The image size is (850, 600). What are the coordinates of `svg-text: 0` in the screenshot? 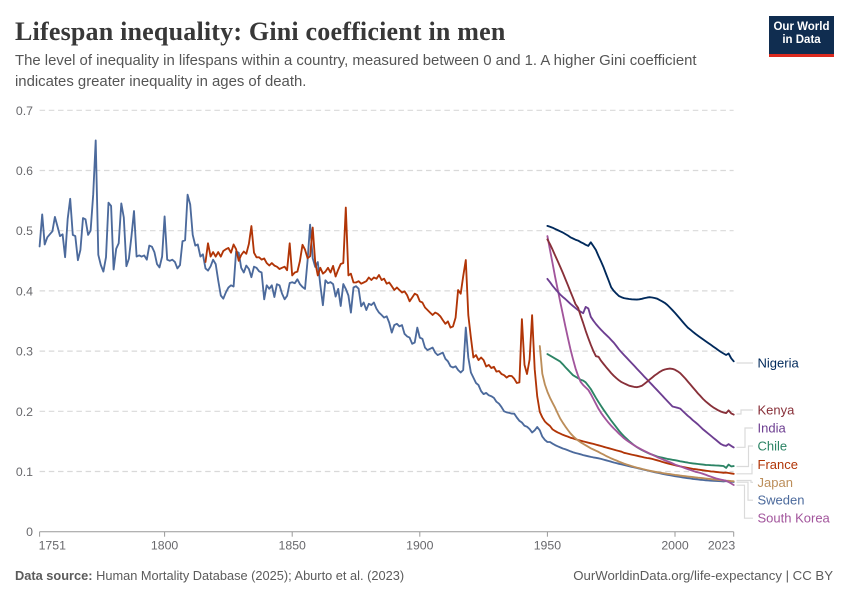 It's located at (29, 532).